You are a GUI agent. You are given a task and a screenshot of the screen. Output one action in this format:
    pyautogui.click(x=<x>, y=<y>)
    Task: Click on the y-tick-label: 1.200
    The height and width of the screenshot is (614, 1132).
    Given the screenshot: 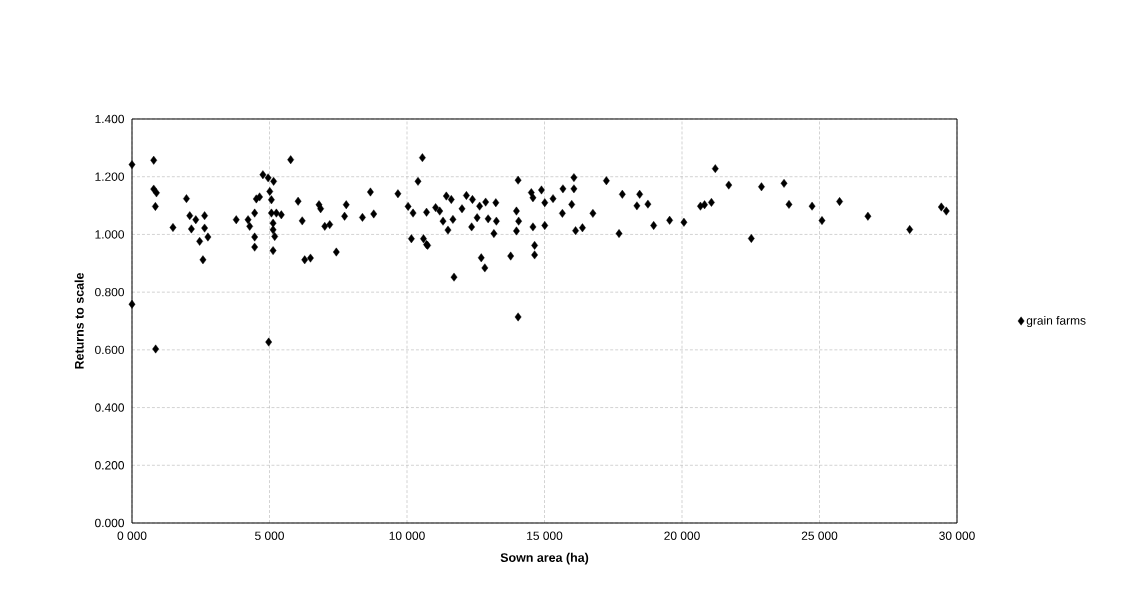 What is the action you would take?
    pyautogui.click(x=110, y=176)
    